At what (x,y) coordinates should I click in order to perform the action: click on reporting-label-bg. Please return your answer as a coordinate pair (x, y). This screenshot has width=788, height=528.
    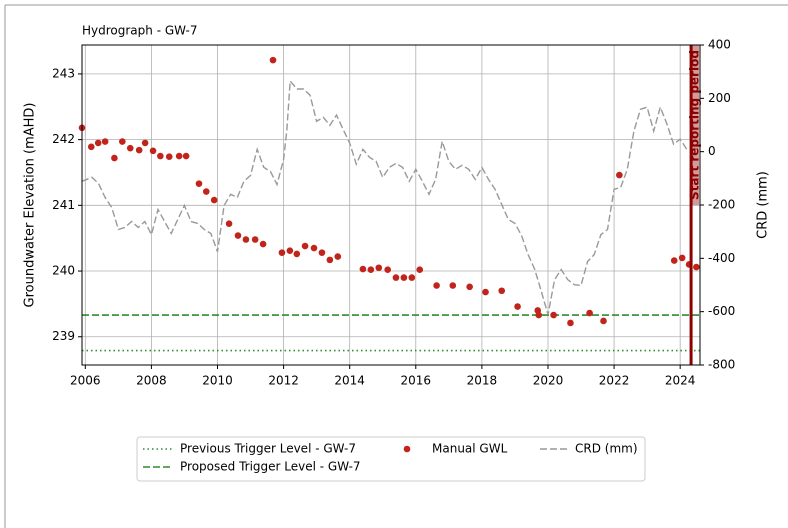
    Looking at the image, I should click on (695, 125).